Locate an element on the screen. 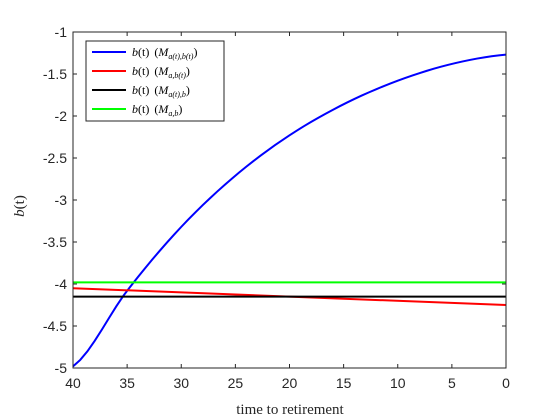  y-tick-label: -3 is located at coordinates (61, 200).